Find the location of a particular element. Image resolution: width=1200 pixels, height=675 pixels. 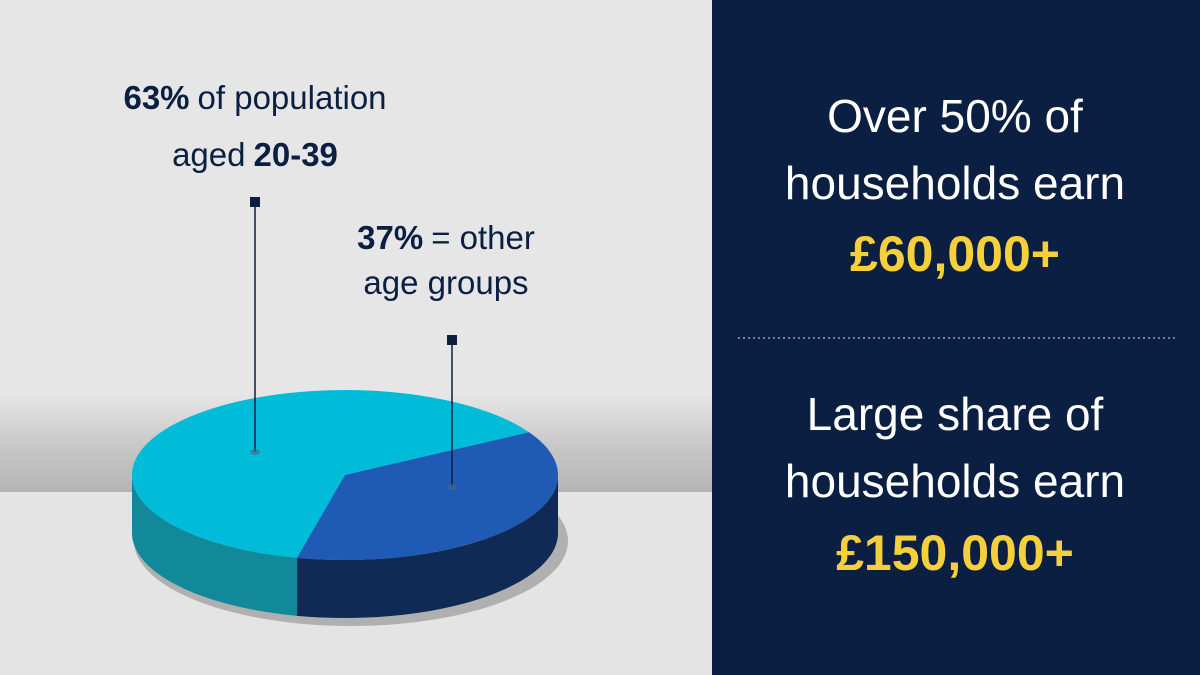

panel-line: Large share of is located at coordinates (955, 414).